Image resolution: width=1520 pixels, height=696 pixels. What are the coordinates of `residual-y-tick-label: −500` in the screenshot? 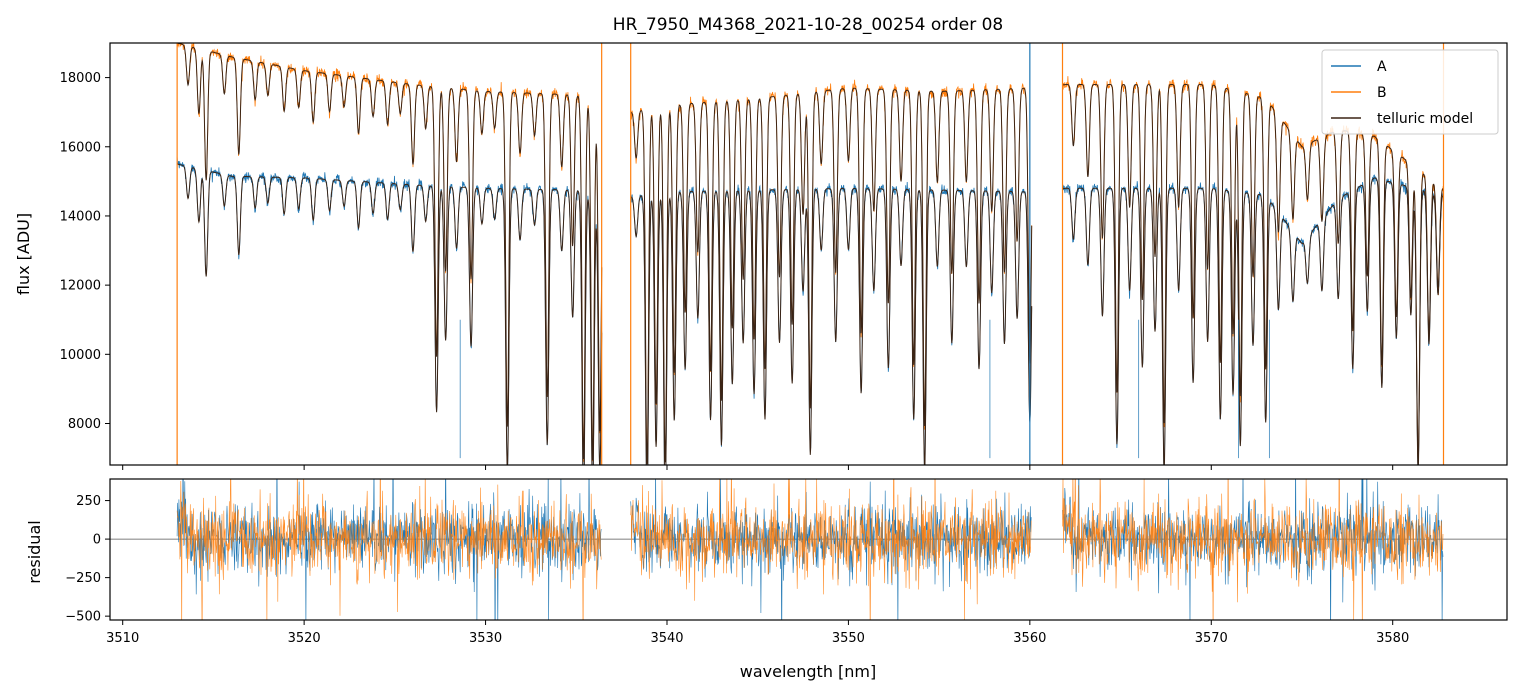 It's located at (83, 617).